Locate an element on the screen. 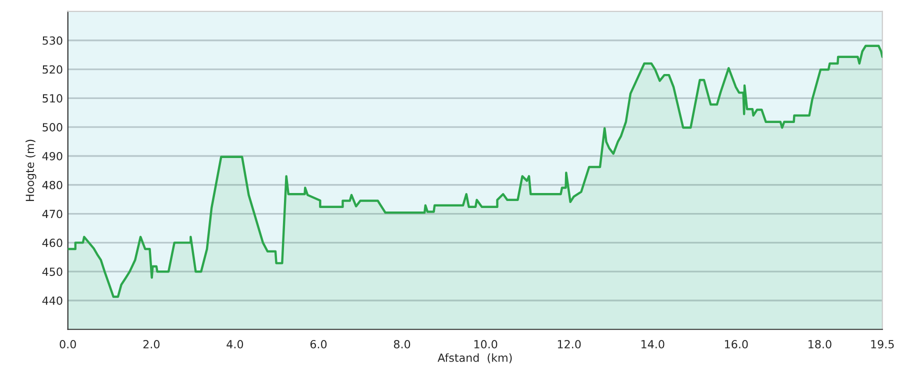 The width and height of the screenshot is (905, 383). y-axis-title: Hoogte (m) is located at coordinates (31, 170).